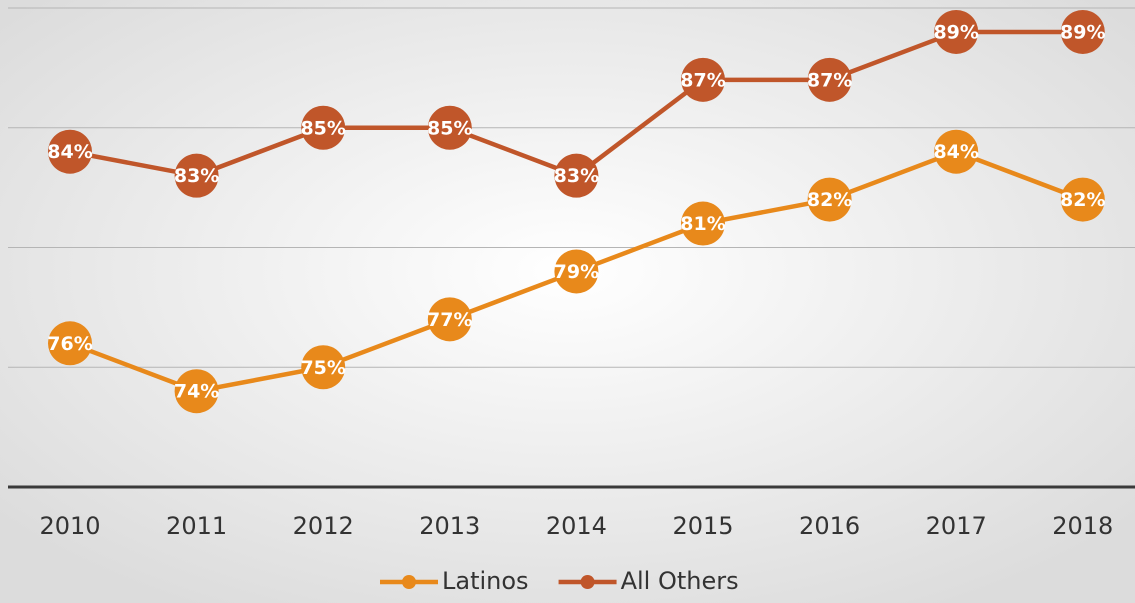  Describe the element at coordinates (956, 526) in the screenshot. I see `x-tick-label: 2017` at that location.